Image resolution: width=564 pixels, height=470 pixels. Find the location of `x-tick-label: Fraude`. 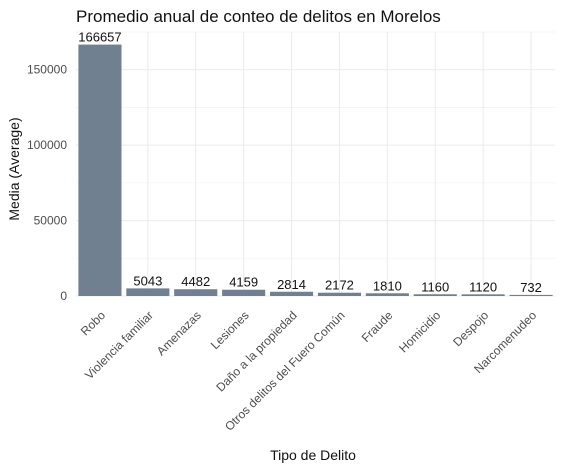

x-tick-label: Fraude is located at coordinates (377, 326).